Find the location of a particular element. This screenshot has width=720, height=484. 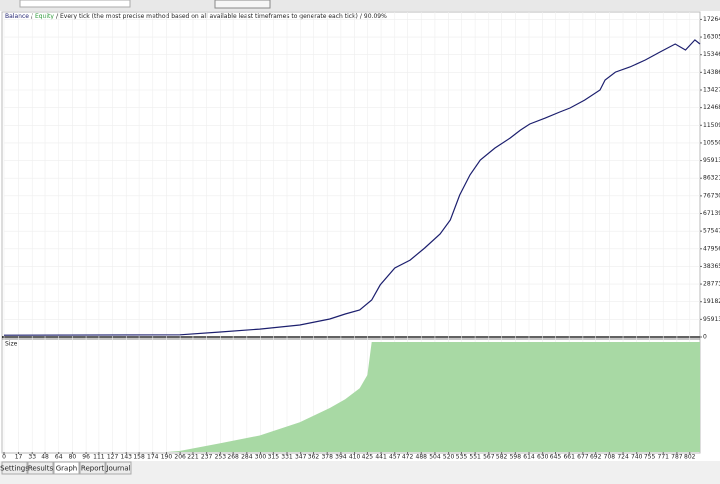

x-tick-label: 598 is located at coordinates (516, 457).